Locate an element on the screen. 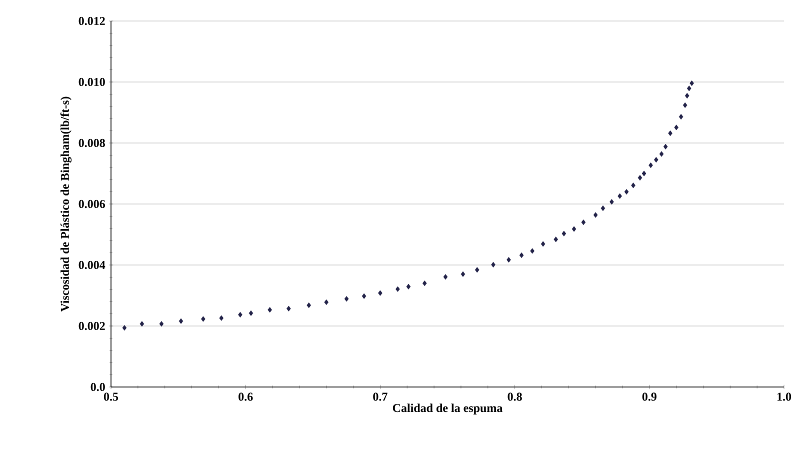 The height and width of the screenshot is (463, 800). y-tick-label: 0.006 is located at coordinates (92, 204).